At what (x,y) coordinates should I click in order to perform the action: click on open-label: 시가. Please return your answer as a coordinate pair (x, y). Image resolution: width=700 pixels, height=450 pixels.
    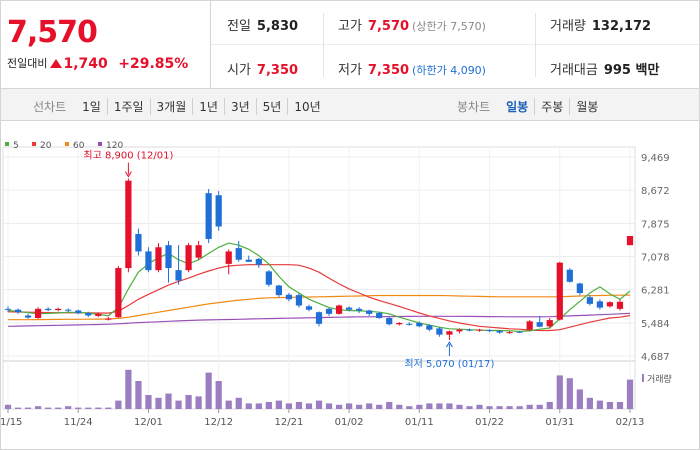
    Looking at the image, I should click on (239, 70).